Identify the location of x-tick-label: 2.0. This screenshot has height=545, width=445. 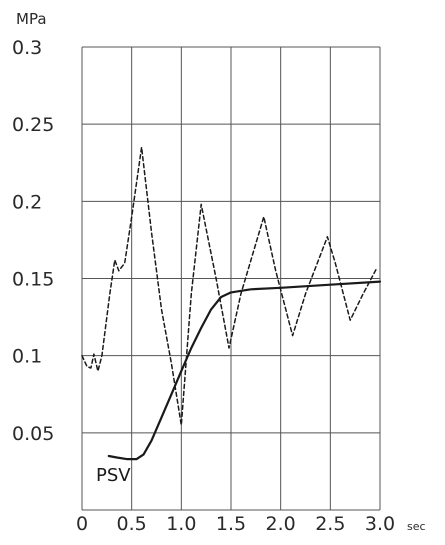
(281, 524).